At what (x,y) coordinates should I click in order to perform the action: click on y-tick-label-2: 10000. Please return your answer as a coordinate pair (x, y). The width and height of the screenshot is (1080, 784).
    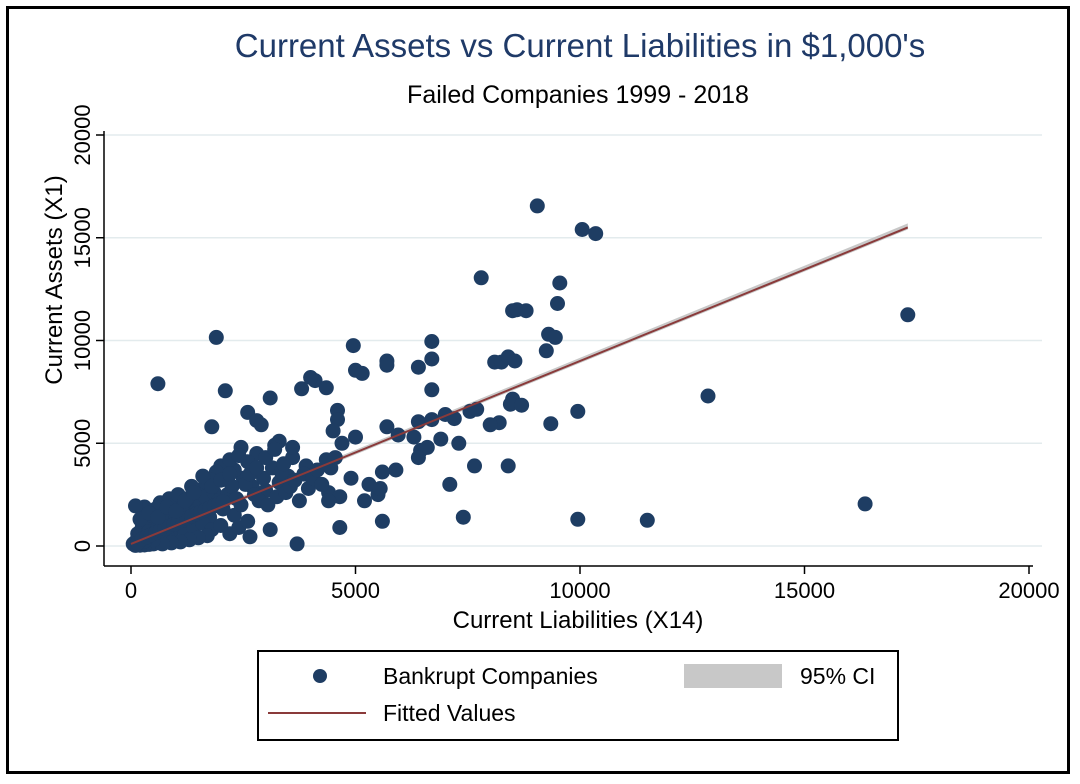
    Looking at the image, I should click on (82, 340).